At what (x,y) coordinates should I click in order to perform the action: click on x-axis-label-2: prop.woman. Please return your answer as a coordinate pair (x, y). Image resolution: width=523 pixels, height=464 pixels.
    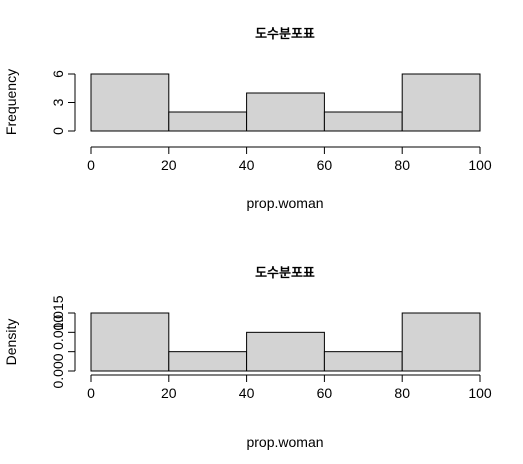
    Looking at the image, I should click on (284, 442).